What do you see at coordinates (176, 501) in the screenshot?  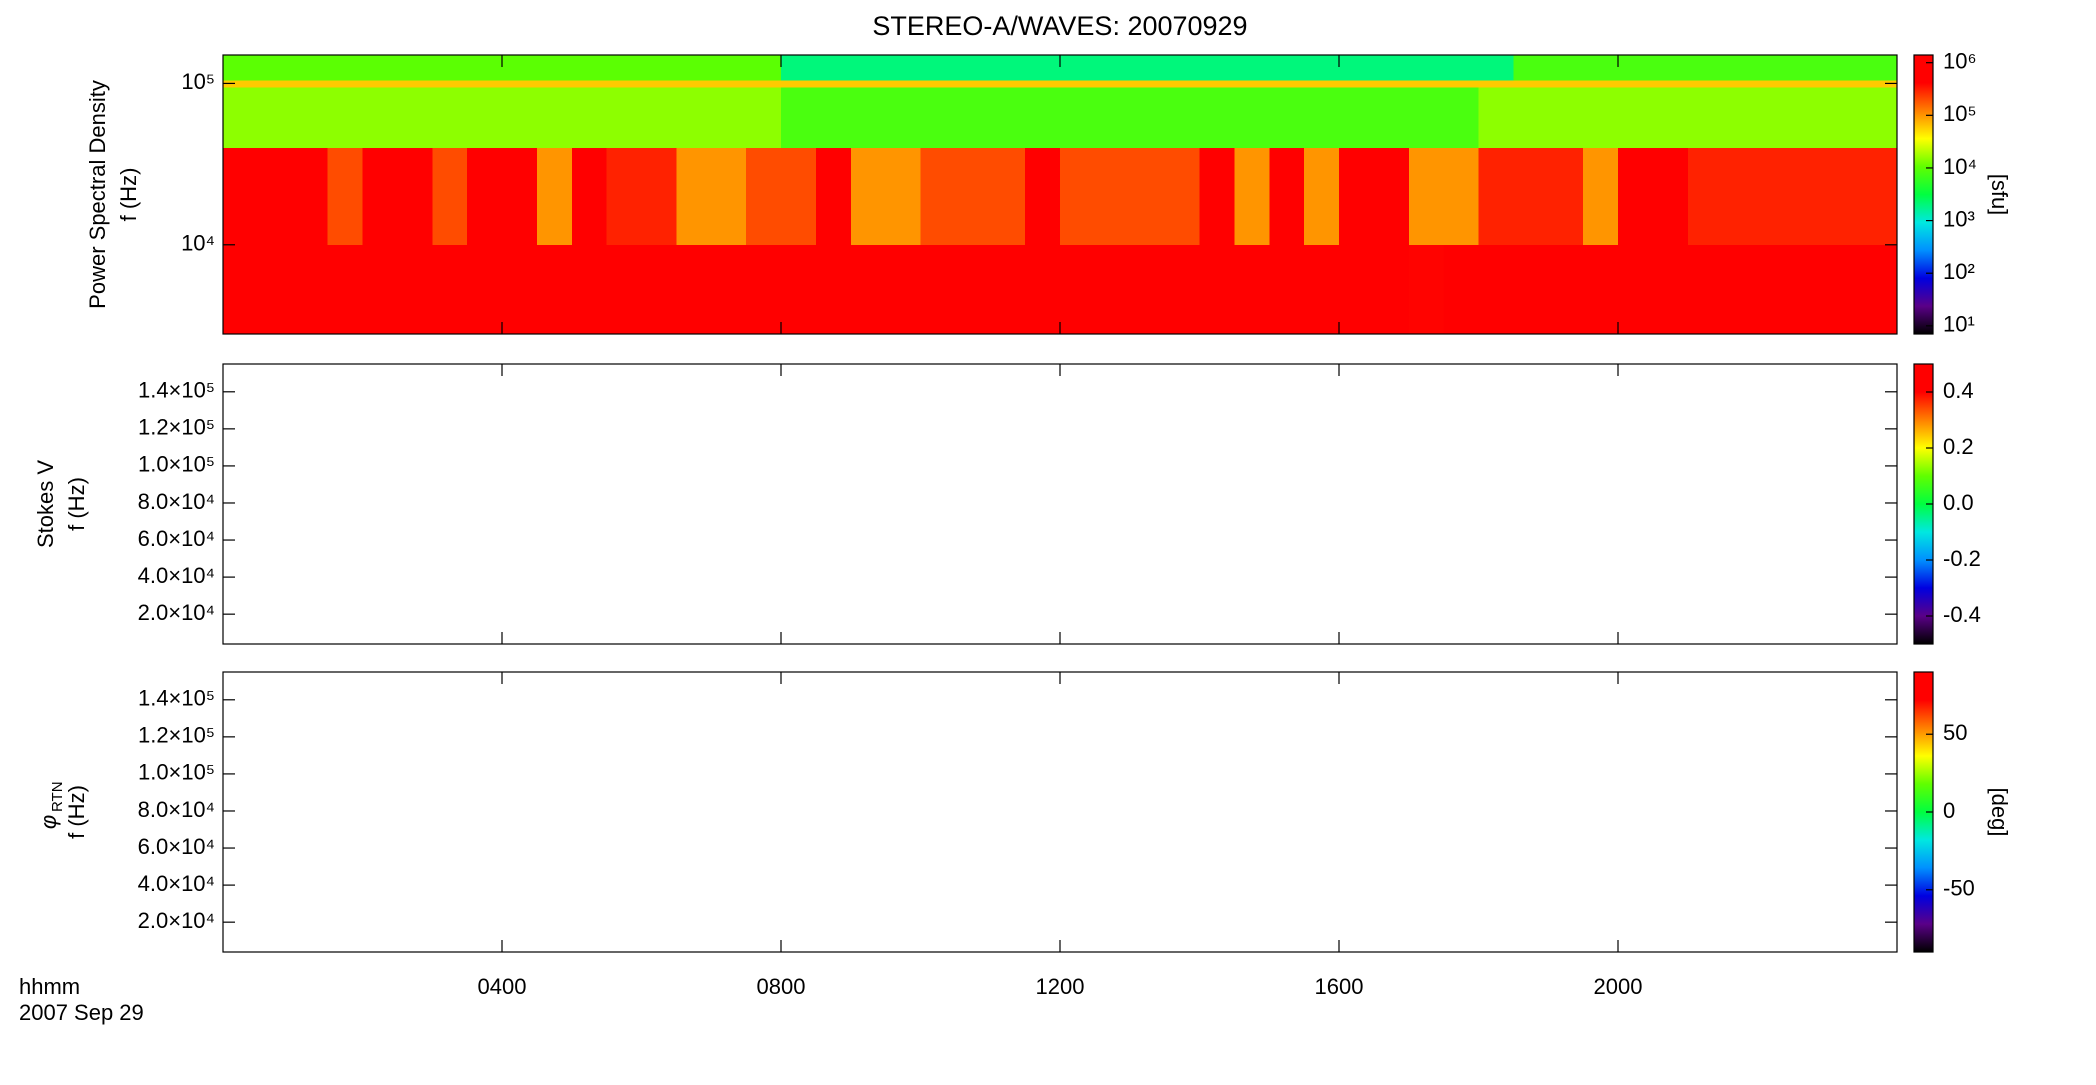 I see `y-tick-label: 8.0×10⁴` at bounding box center [176, 501].